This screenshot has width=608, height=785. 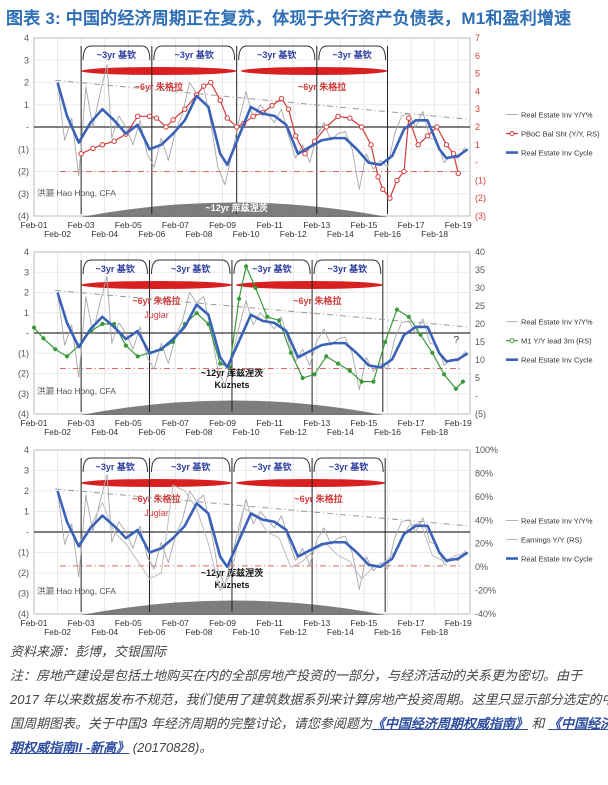 I want to click on long-cycle-label-en: Kuznets, so click(x=231, y=585).